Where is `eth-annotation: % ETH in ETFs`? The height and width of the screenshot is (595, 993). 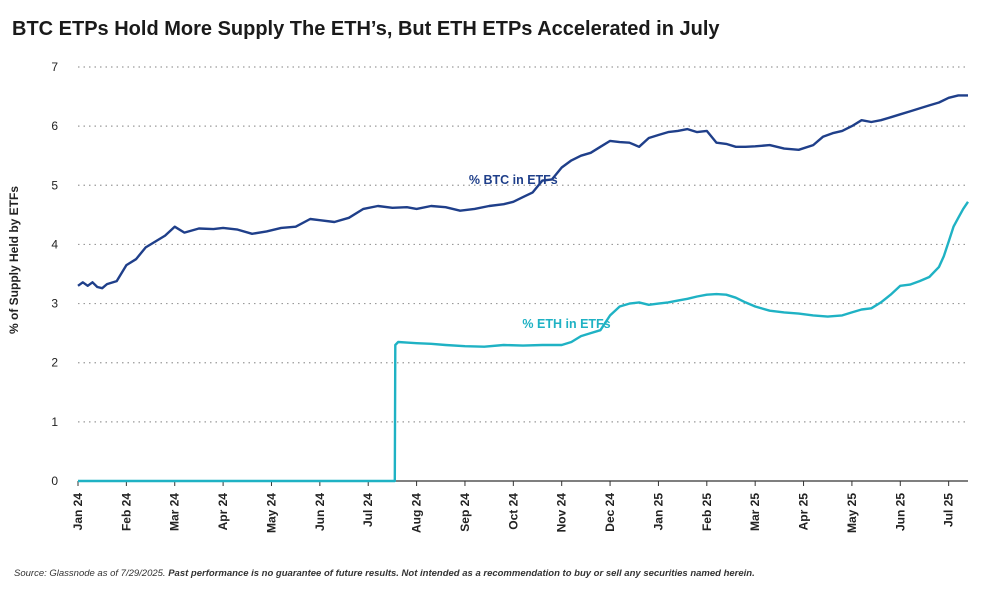 eth-annotation: % ETH in ETFs is located at coordinates (566, 324).